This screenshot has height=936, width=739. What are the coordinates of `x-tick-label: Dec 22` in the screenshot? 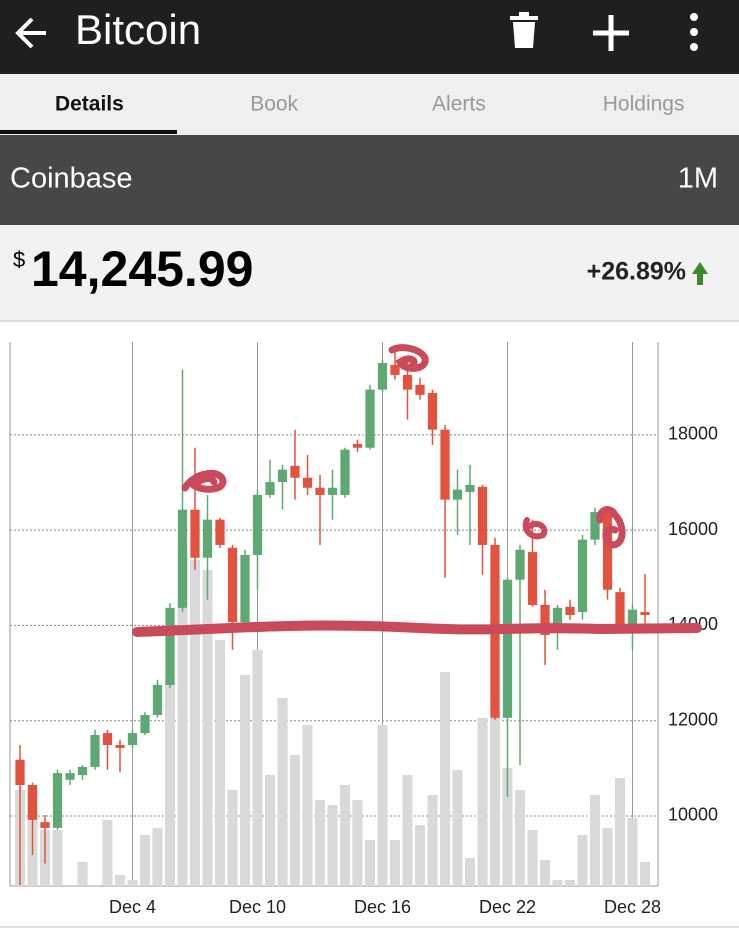 It's located at (507, 907).